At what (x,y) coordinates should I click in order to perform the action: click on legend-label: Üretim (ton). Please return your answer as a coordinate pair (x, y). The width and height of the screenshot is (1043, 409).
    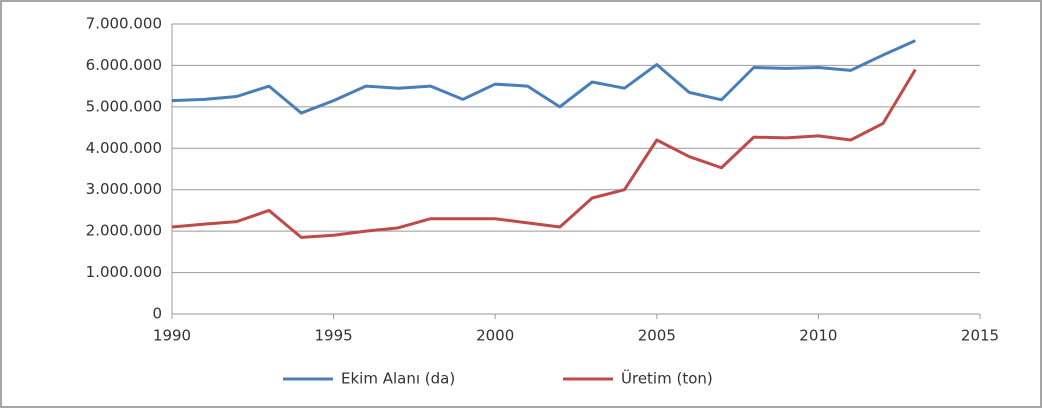
    Looking at the image, I should click on (667, 378).